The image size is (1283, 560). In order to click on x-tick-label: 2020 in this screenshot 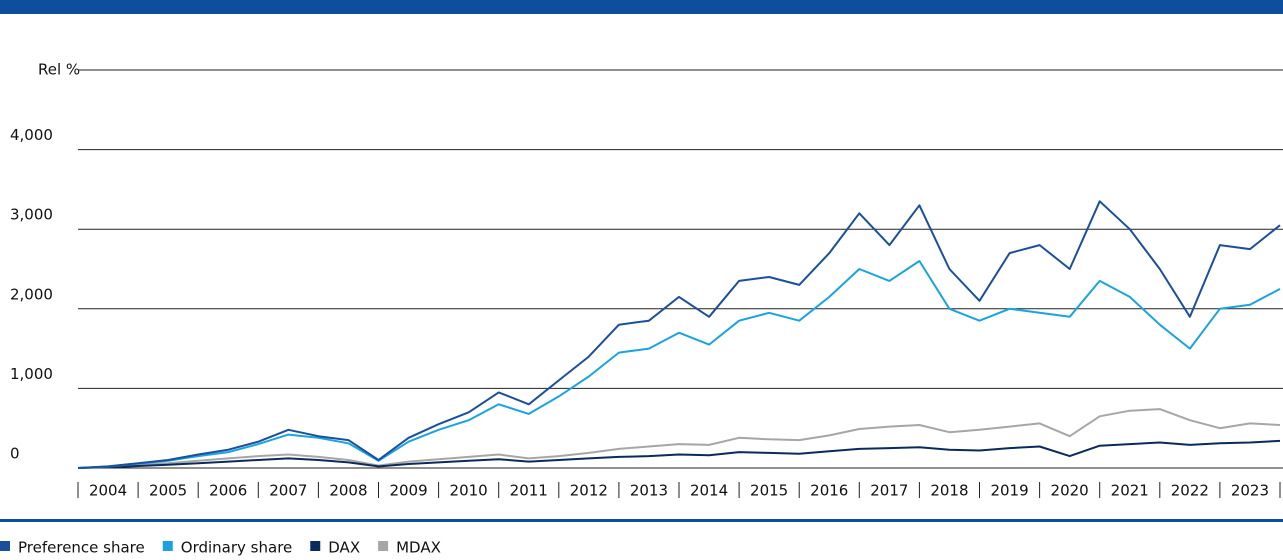, I will do `click(1070, 491)`.